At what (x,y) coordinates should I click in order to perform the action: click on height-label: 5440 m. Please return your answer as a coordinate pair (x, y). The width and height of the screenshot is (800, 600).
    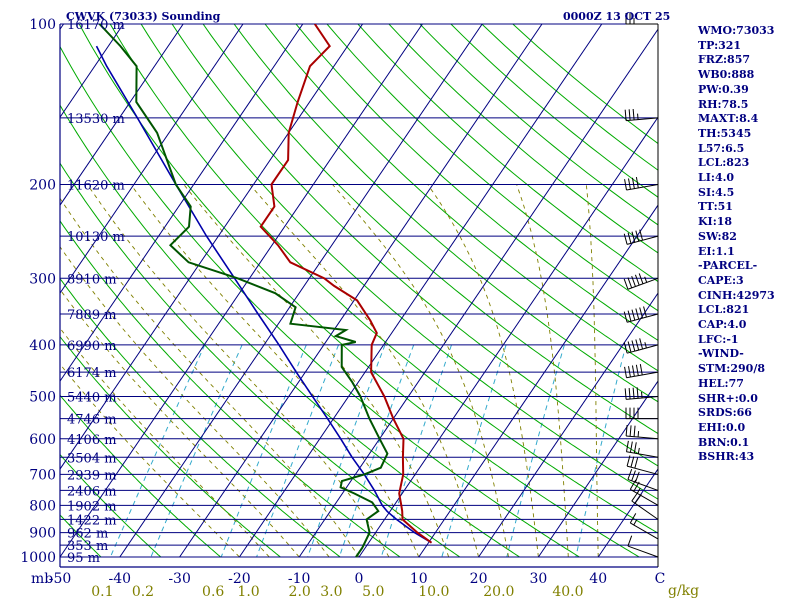
    Looking at the image, I should click on (92, 398).